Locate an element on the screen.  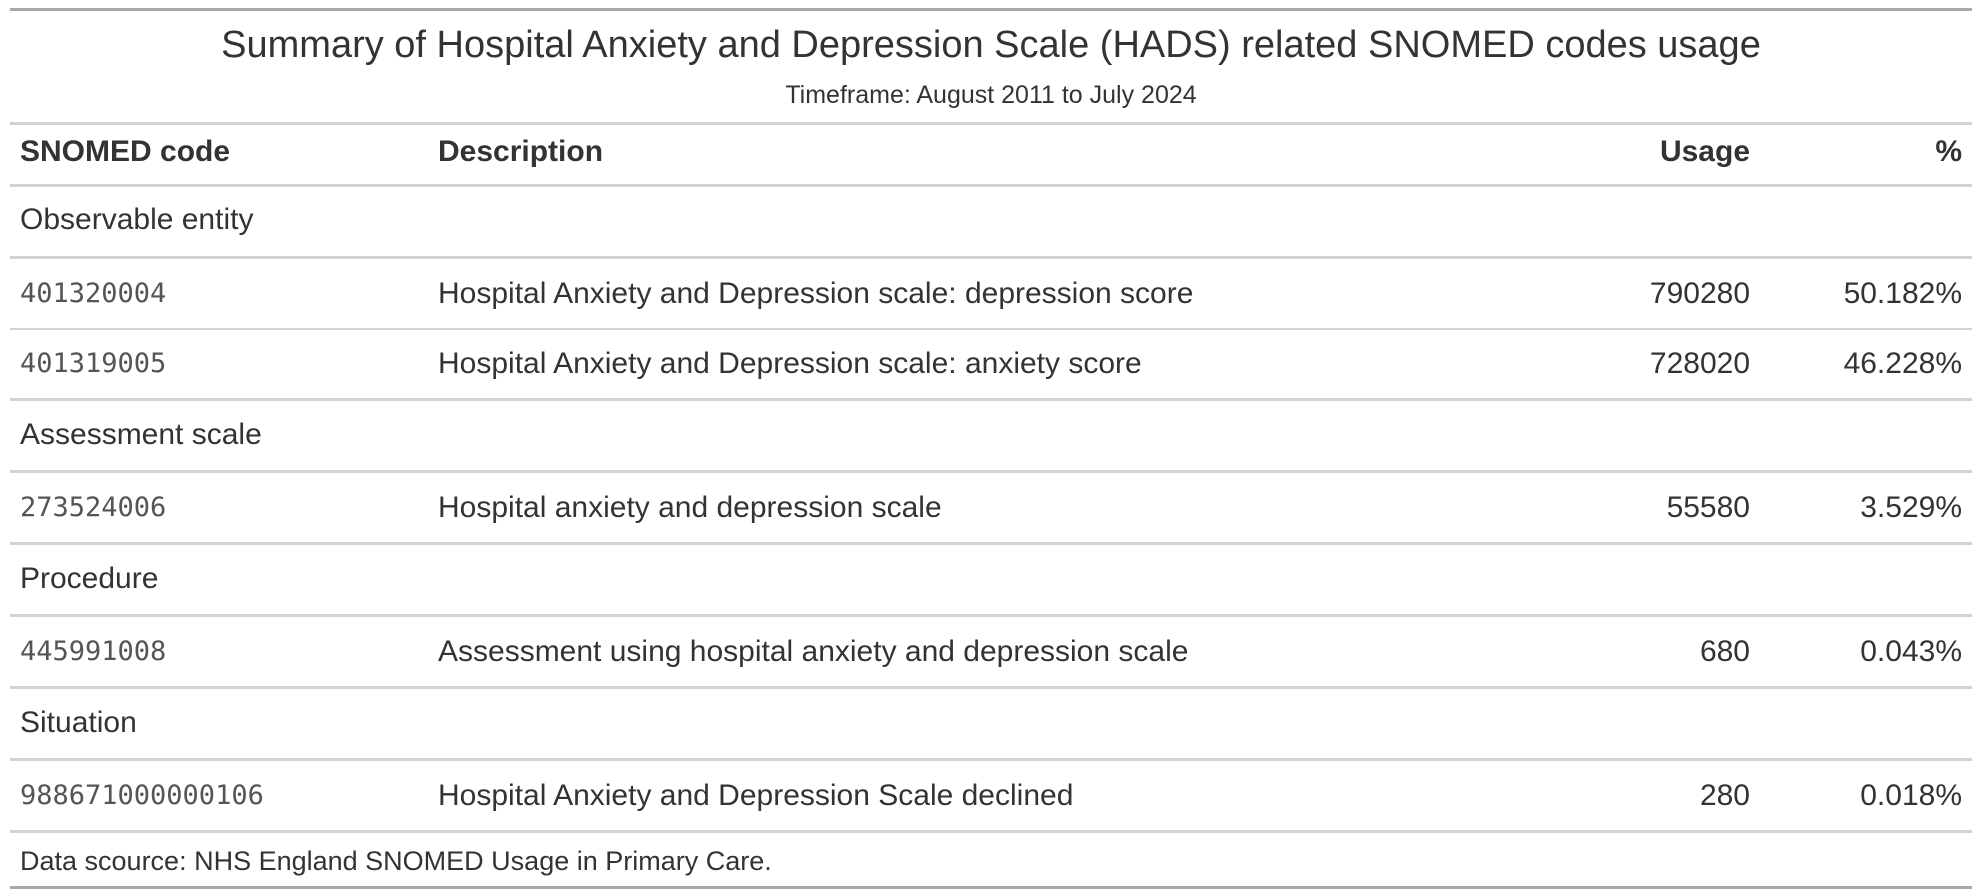
bottom-rule is located at coordinates (991, 887).